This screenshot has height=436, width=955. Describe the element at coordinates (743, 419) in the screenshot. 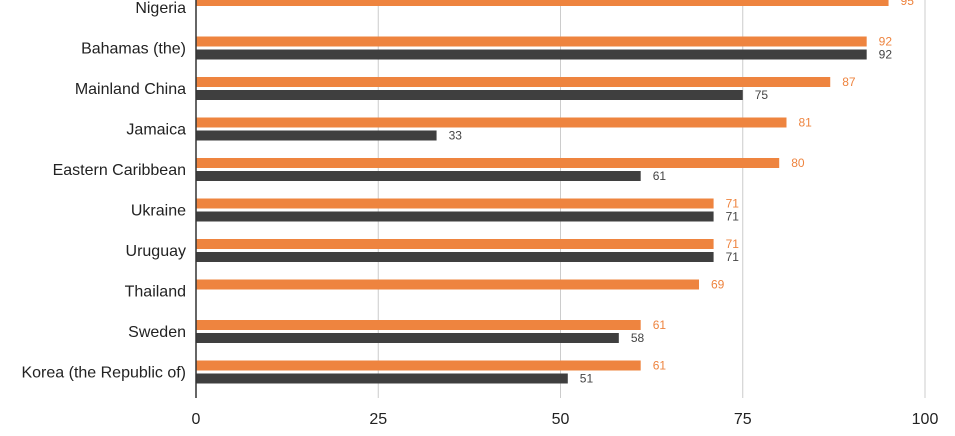

I see `x-tick-label: 75` at that location.